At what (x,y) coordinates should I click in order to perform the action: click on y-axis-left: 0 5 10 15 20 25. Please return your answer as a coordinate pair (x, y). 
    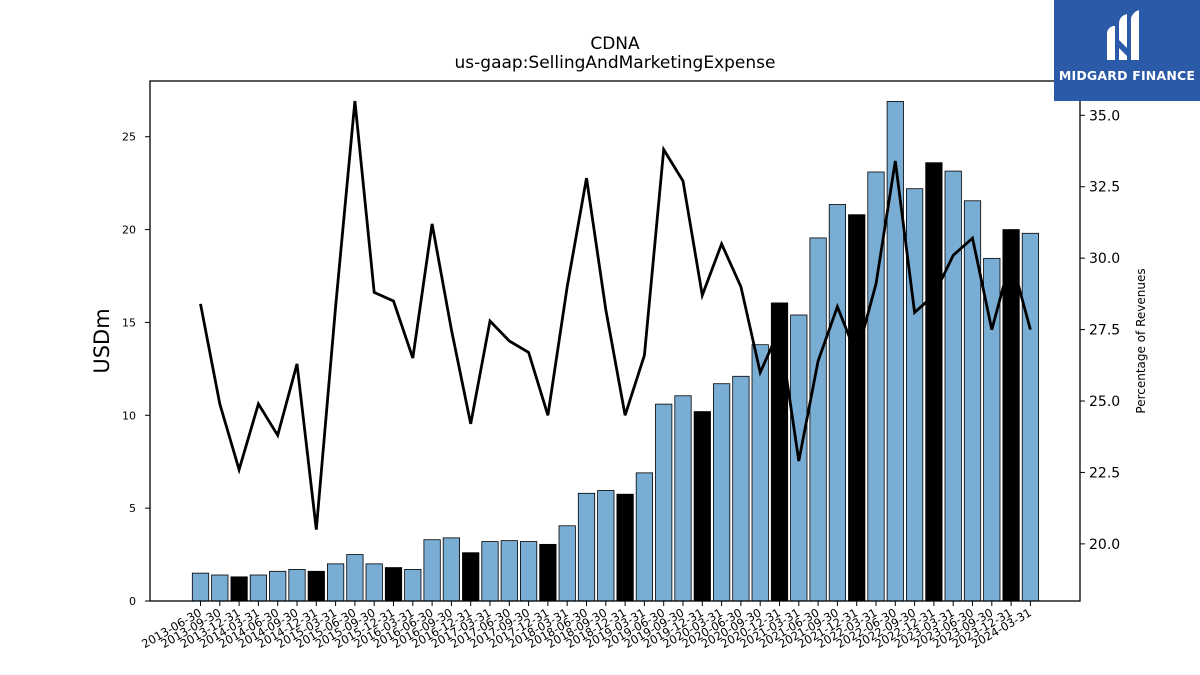
    Looking at the image, I should click on (136, 369).